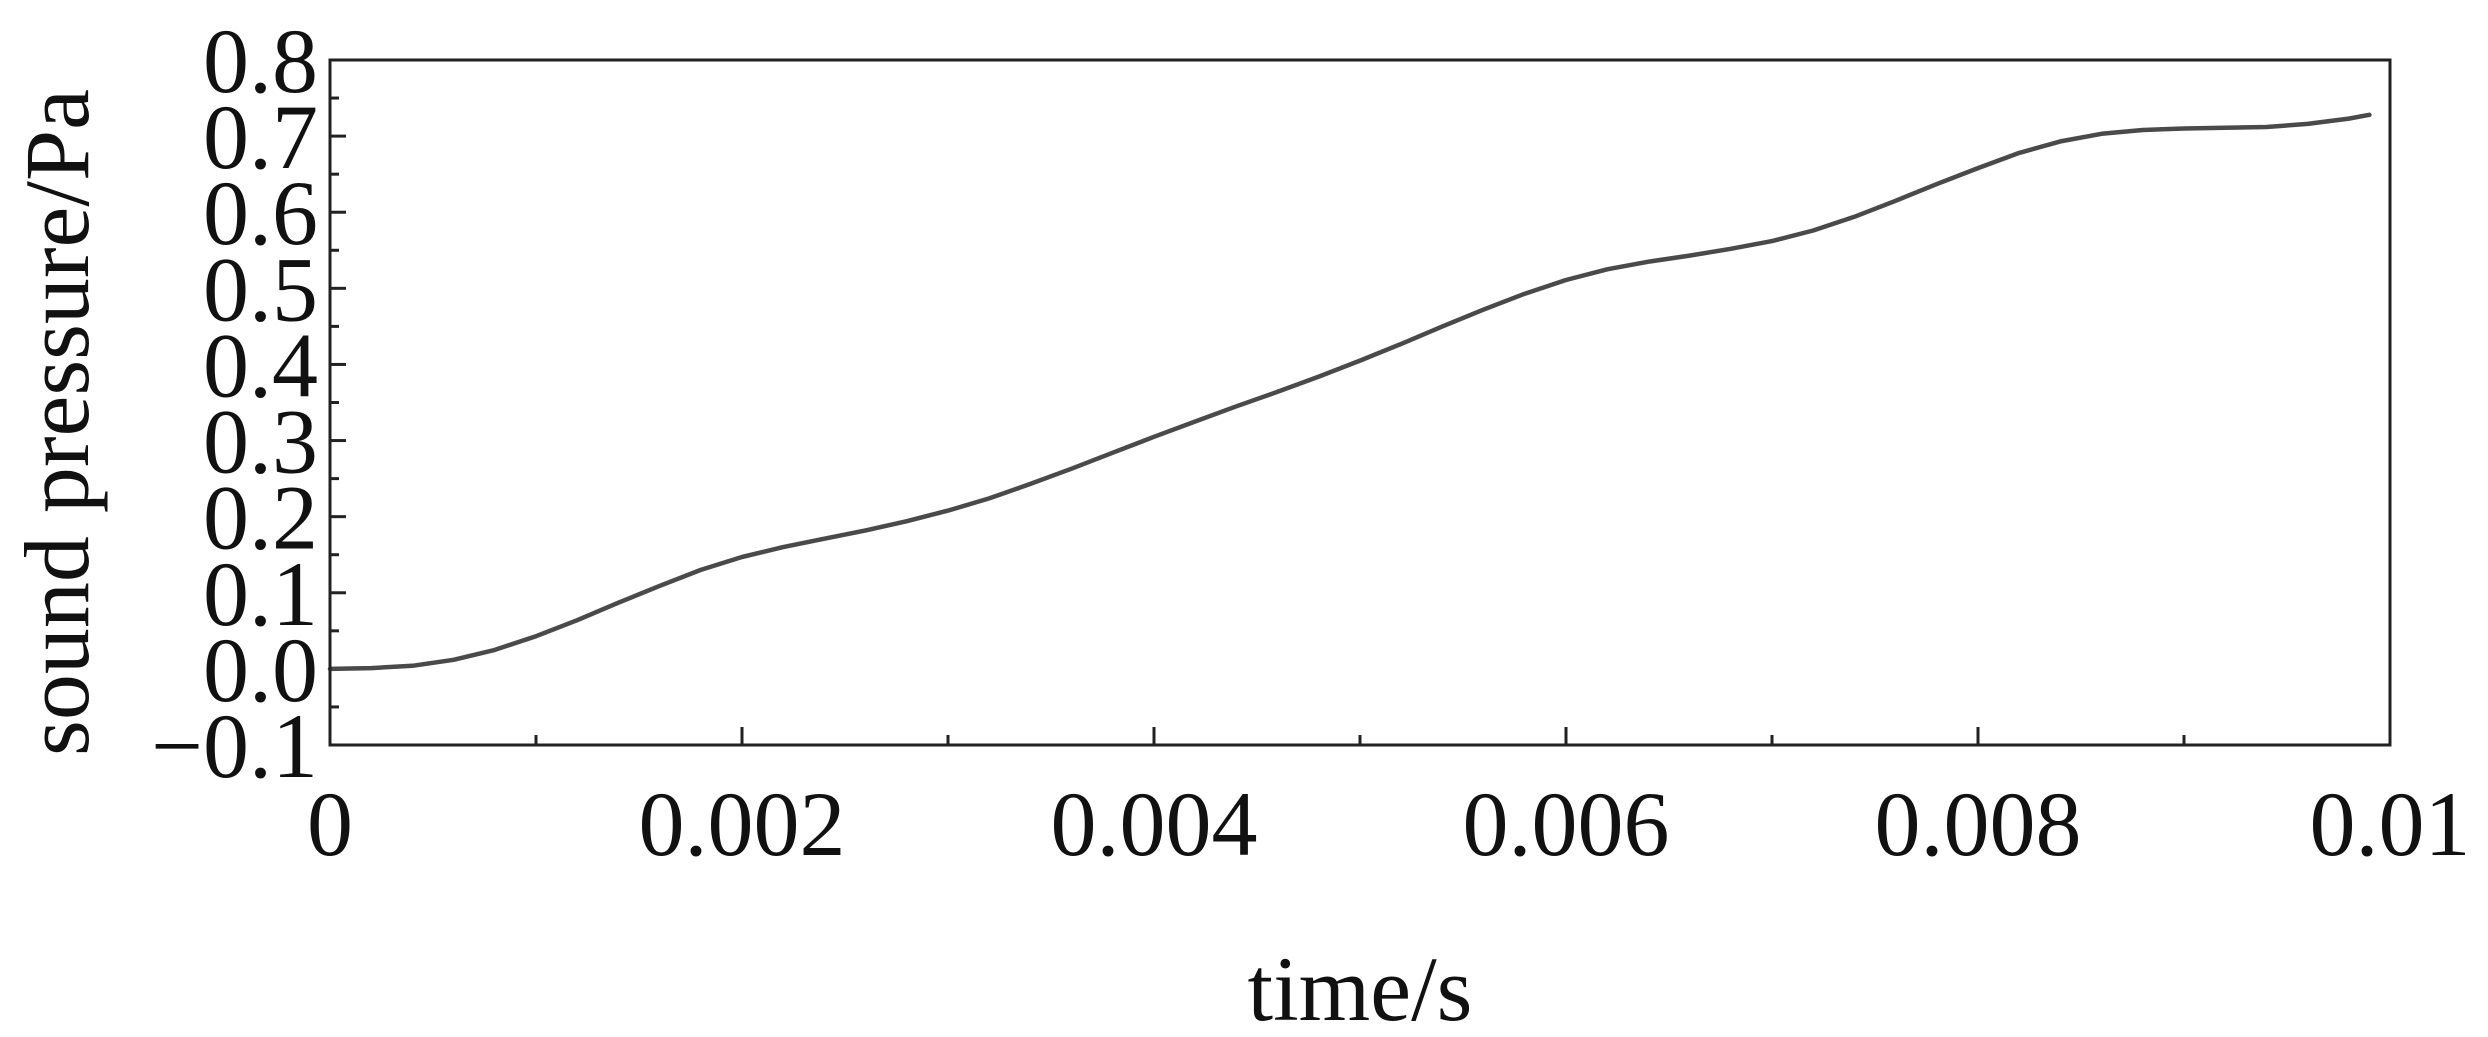 Image resolution: width=2488 pixels, height=1037 pixels. What do you see at coordinates (1154, 824) in the screenshot?
I see `x-tick-label: 0.004` at bounding box center [1154, 824].